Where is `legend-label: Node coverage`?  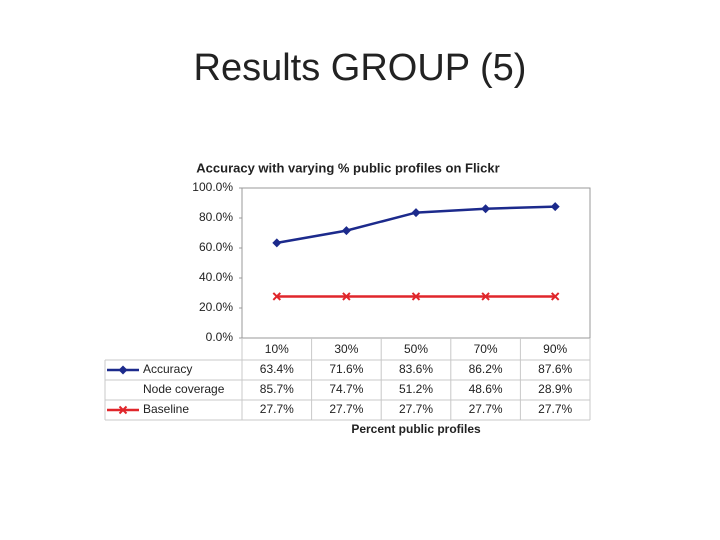 legend-label: Node coverage is located at coordinates (184, 389).